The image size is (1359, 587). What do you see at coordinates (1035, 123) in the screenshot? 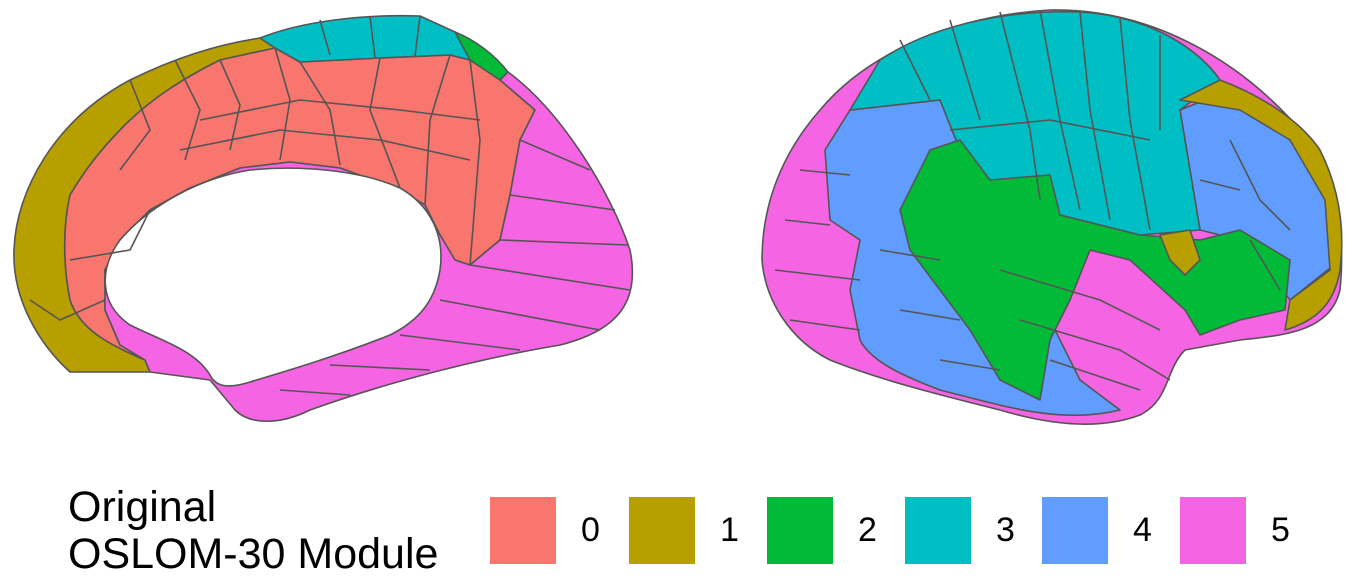
I see `lateral-module-3-region` at bounding box center [1035, 123].